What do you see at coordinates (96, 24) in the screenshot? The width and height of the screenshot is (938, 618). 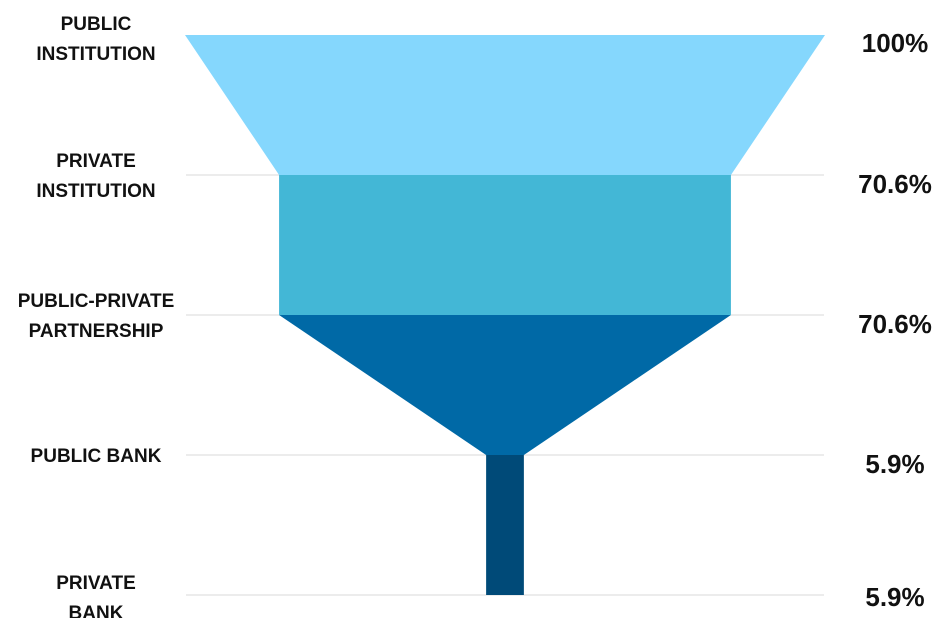 I see `category-label: PUBLIC` at bounding box center [96, 24].